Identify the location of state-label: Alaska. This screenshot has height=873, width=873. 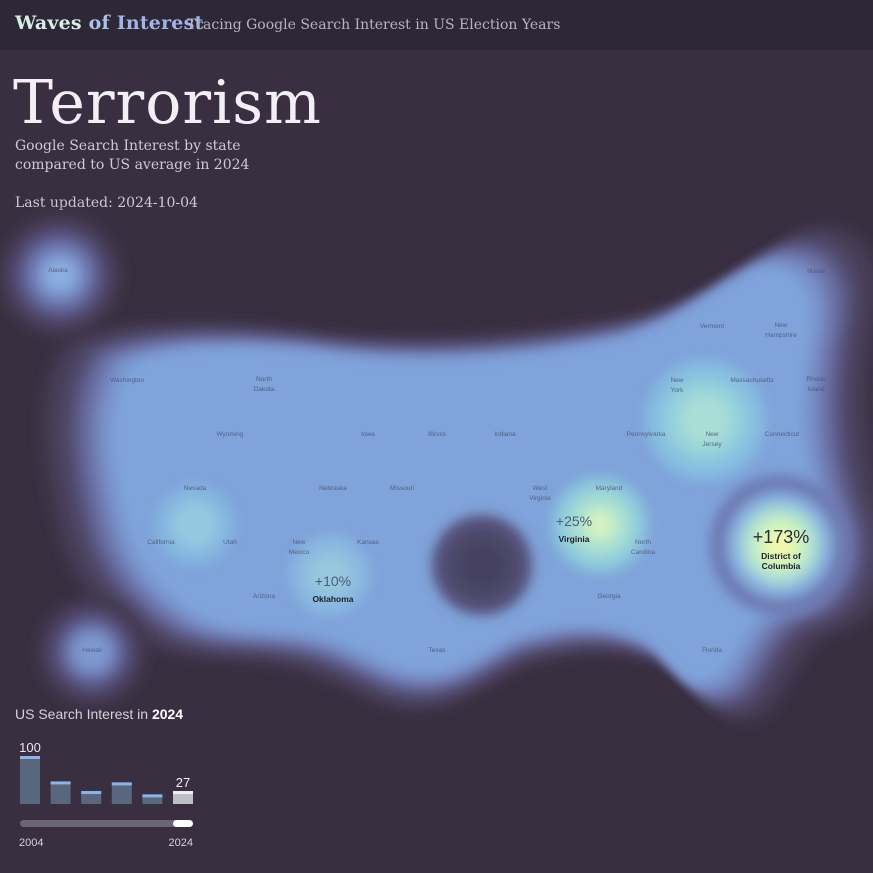
(58, 270).